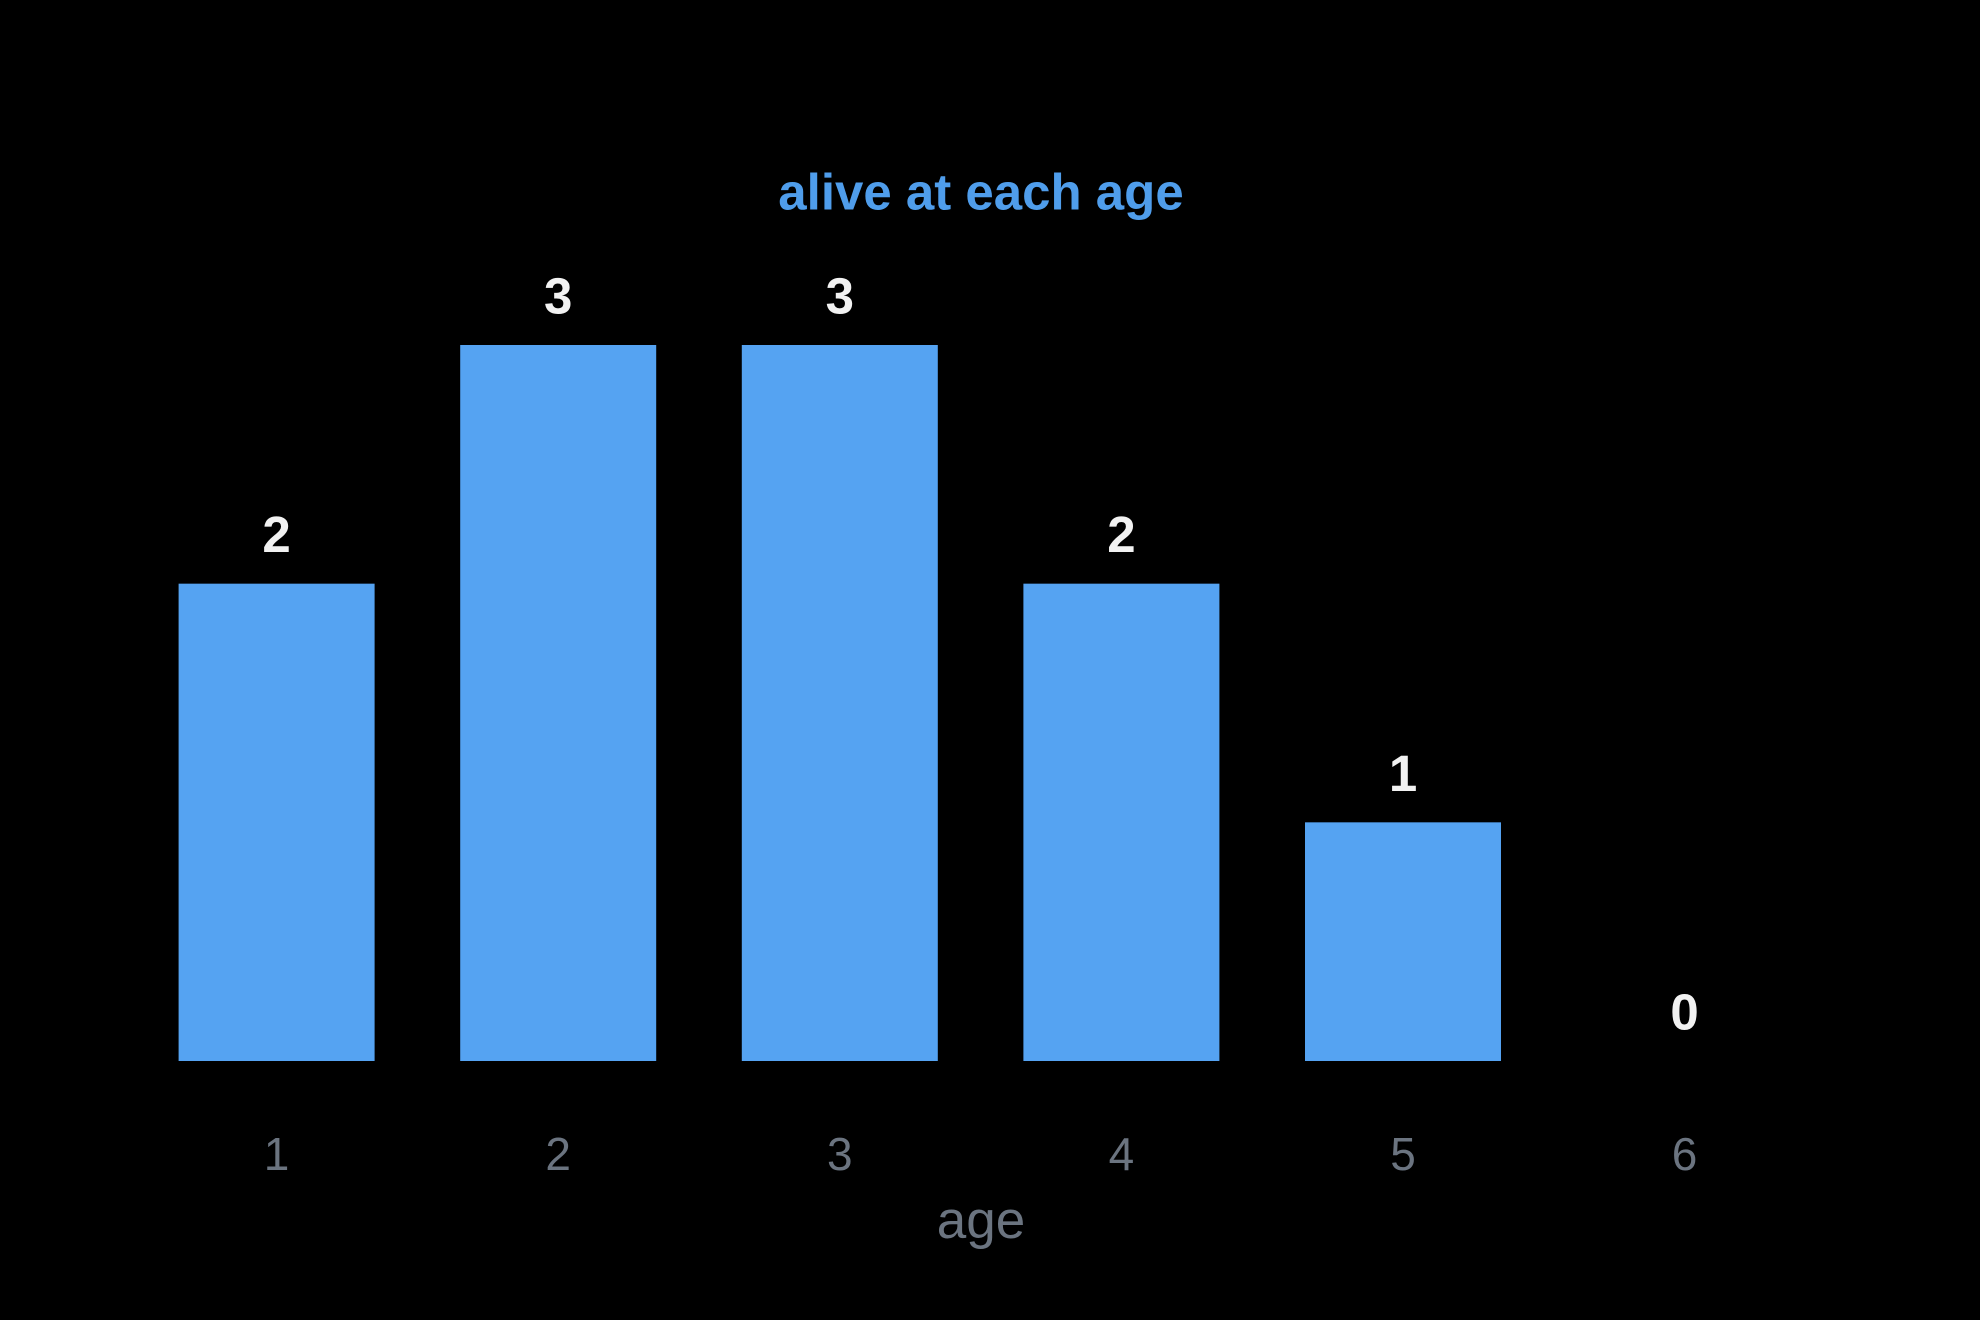  I want to click on x-axis-label: age, so click(981, 1220).